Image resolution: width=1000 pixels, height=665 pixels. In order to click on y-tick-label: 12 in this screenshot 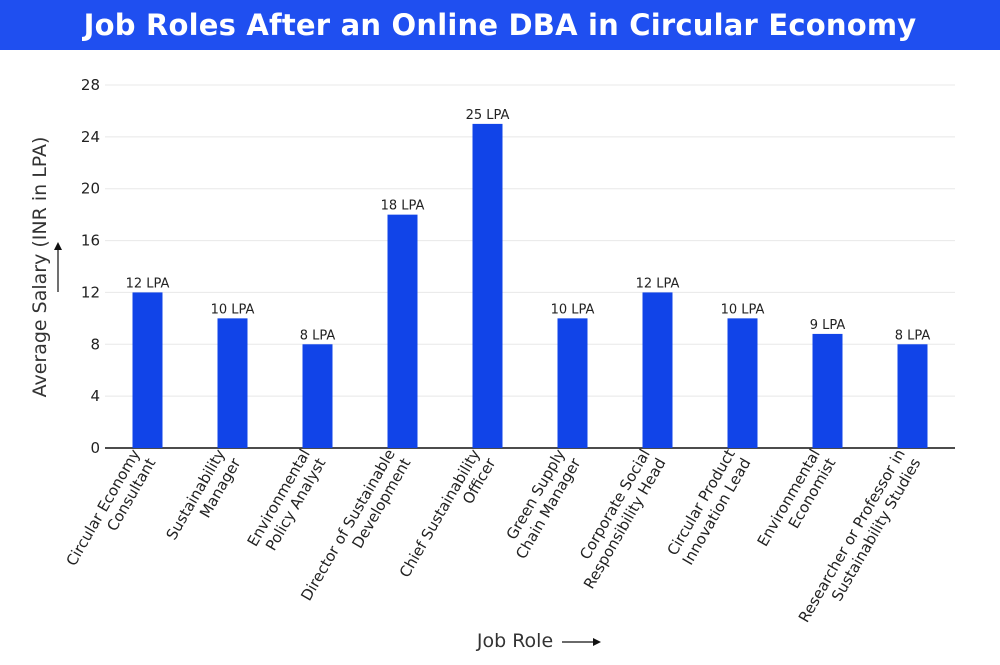, I will do `click(90, 292)`.